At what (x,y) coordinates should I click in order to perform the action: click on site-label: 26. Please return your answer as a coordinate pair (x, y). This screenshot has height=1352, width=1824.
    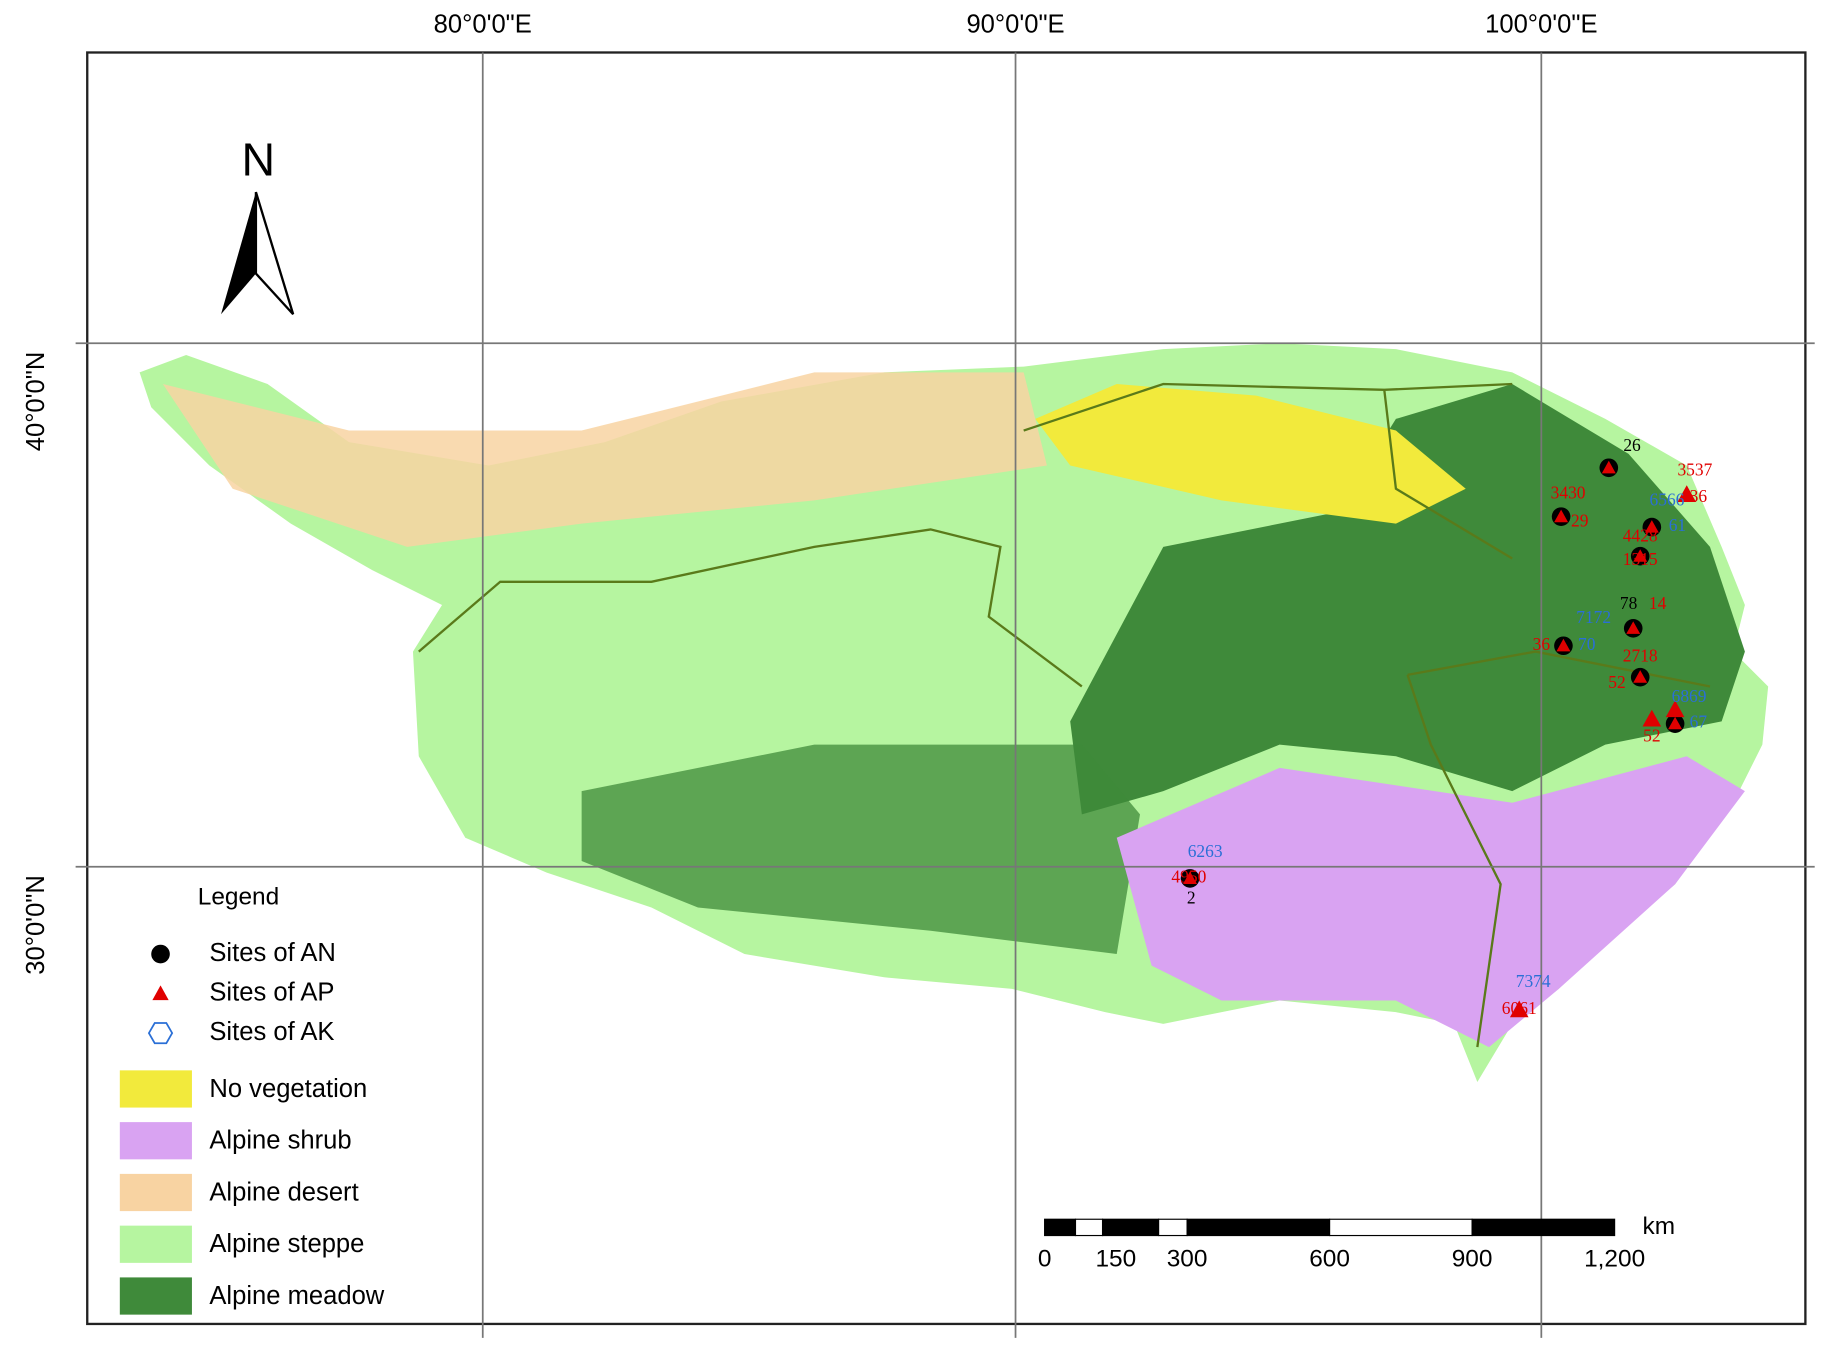
    Looking at the image, I should click on (1632, 445).